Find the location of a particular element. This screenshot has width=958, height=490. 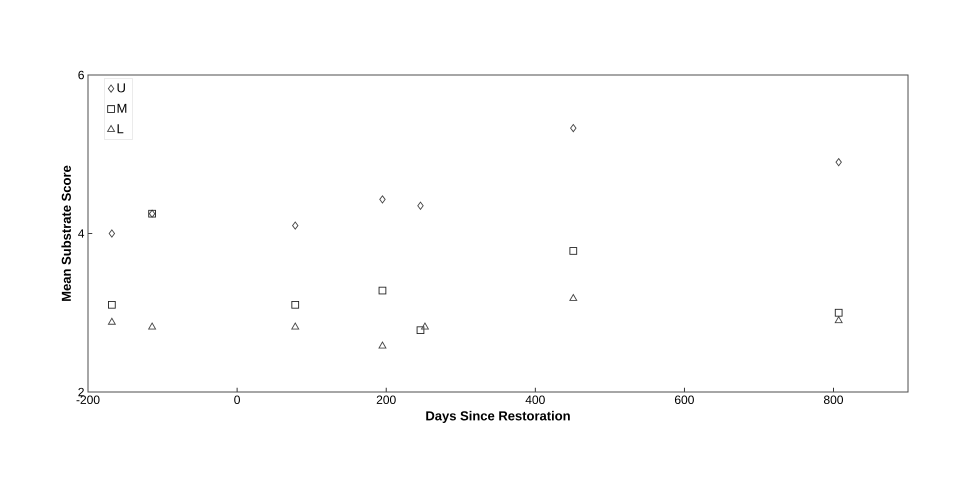

legend-label: L is located at coordinates (121, 129).